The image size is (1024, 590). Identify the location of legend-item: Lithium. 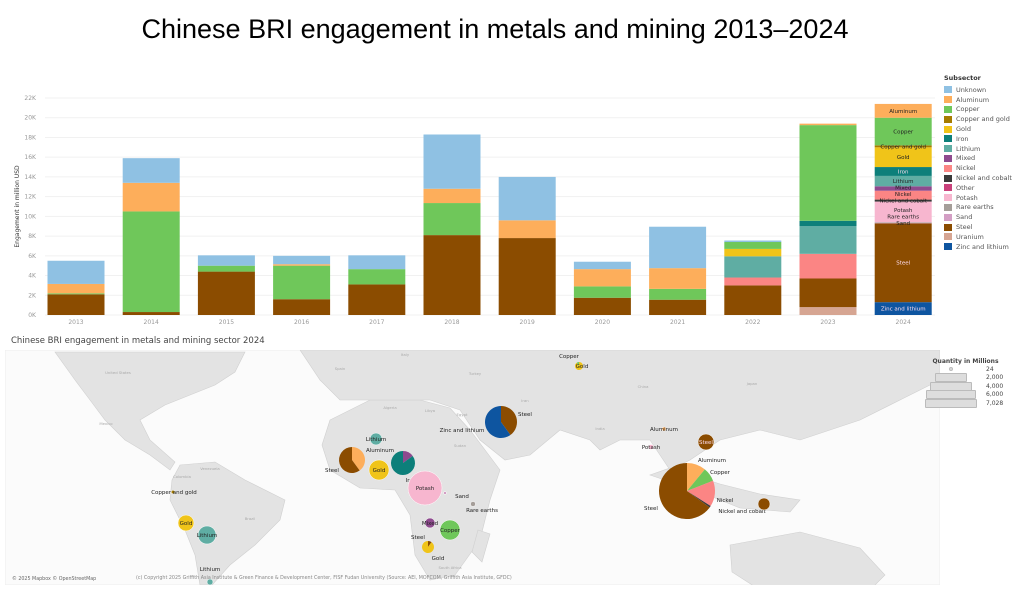
(978, 149).